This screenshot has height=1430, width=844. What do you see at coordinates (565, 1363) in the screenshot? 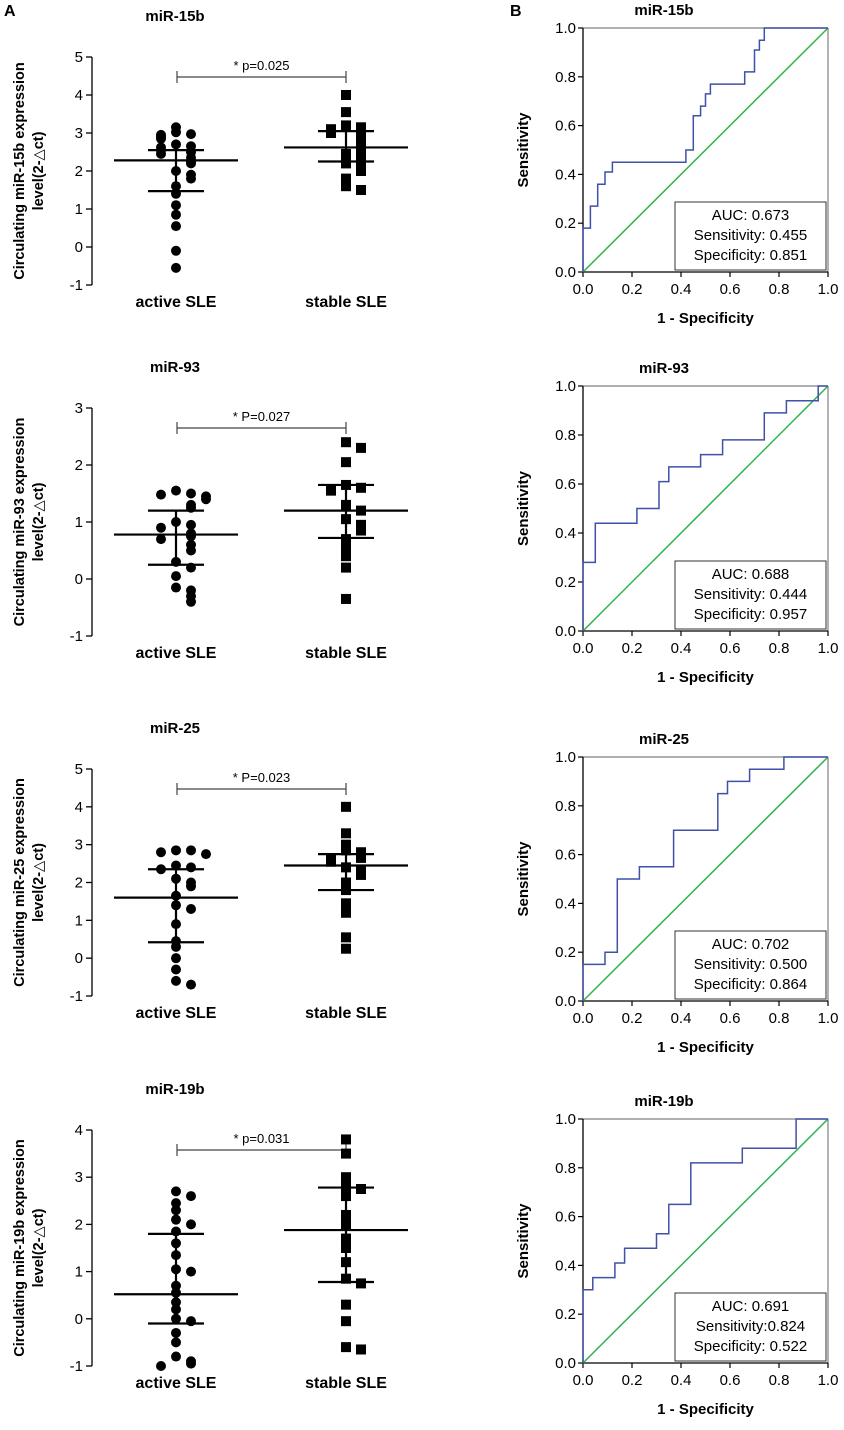
I see `roc-y-tick-label: 0.0` at bounding box center [565, 1363].